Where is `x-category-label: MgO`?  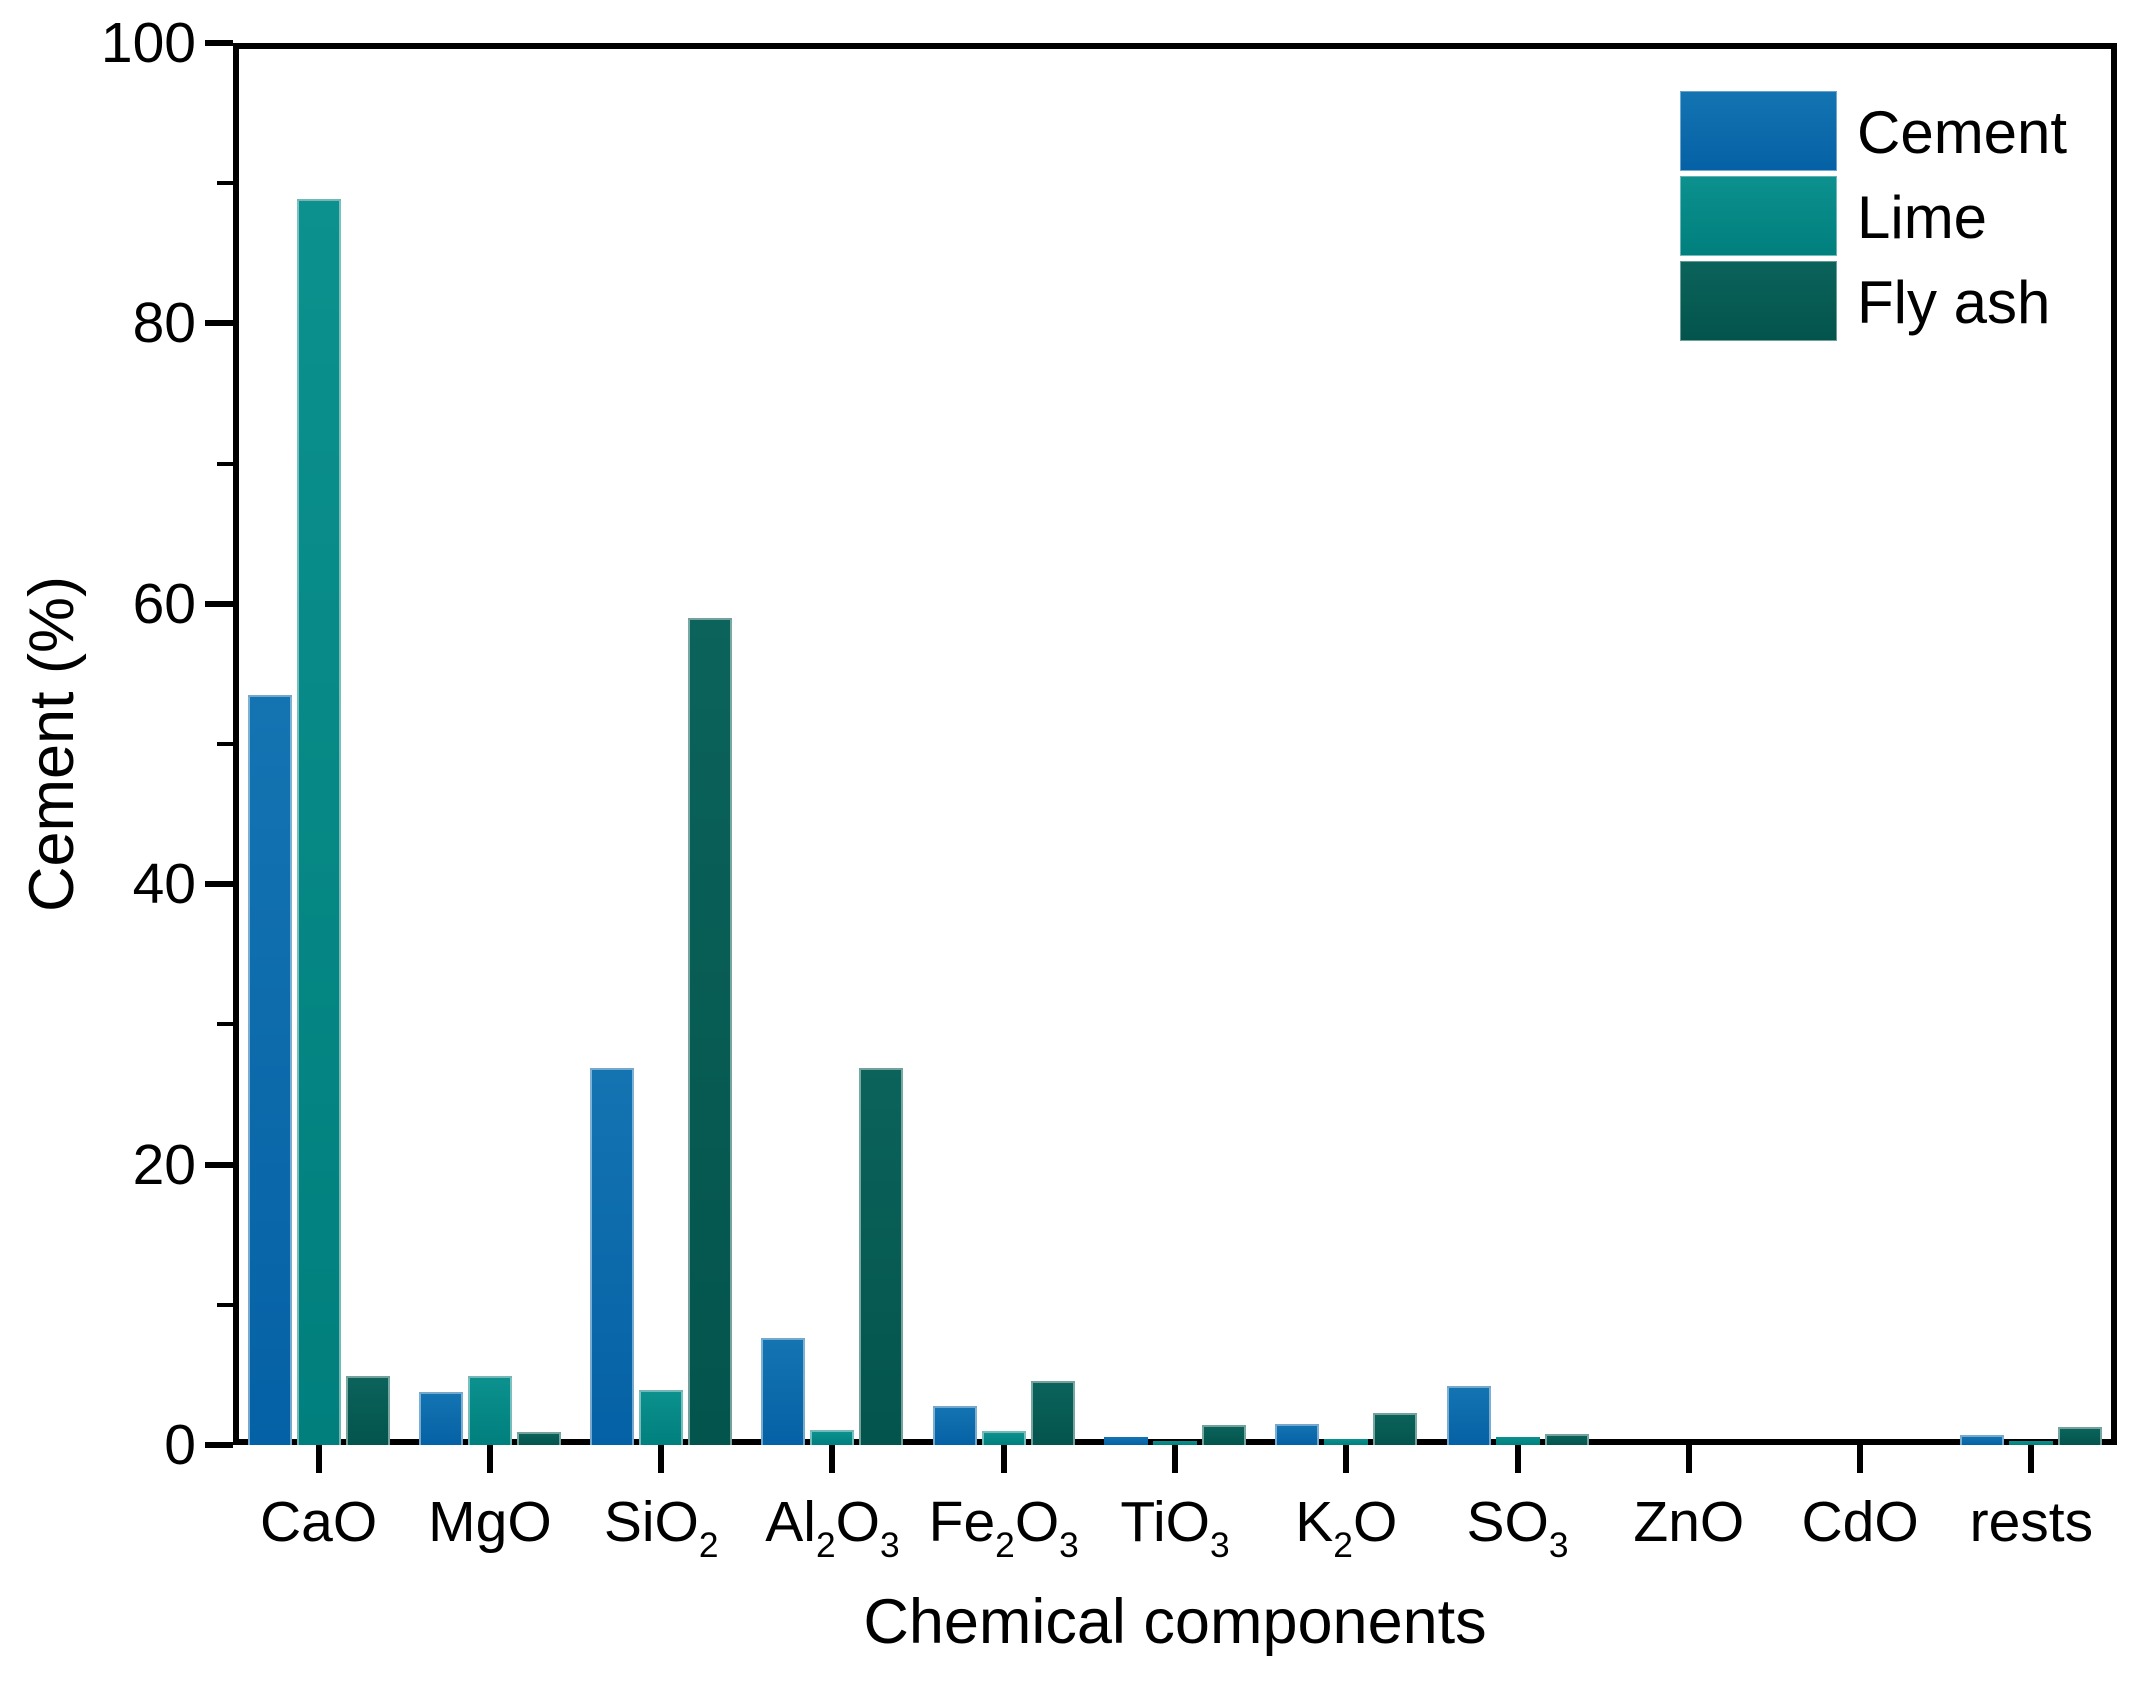 x-category-label: MgO is located at coordinates (490, 1522).